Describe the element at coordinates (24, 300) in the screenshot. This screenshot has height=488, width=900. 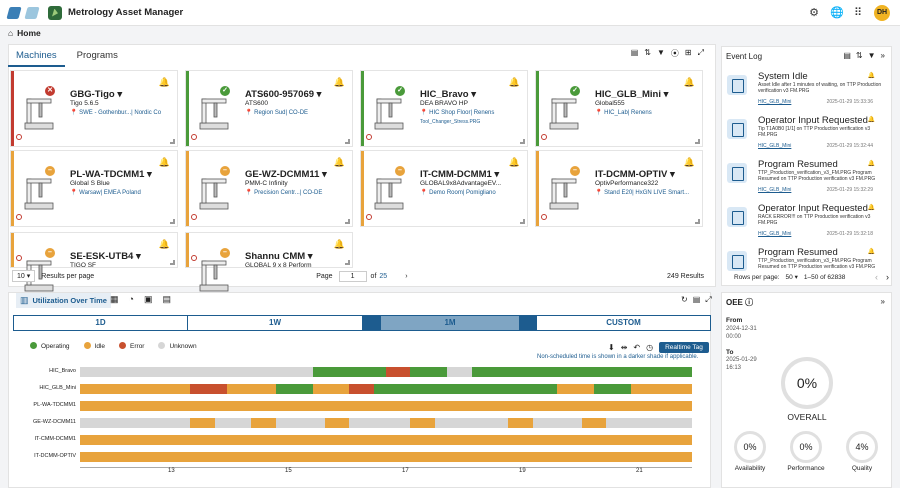
I see `chart-icon: ▥` at that location.